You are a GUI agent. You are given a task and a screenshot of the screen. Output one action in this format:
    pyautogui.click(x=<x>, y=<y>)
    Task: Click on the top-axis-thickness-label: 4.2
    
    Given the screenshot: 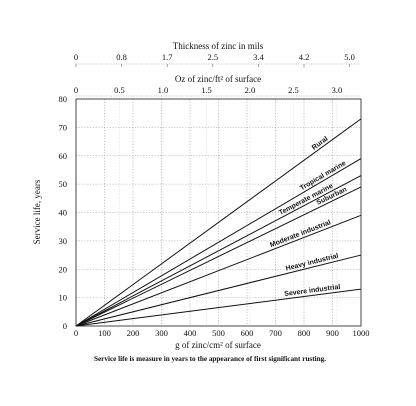 What is the action you would take?
    pyautogui.click(x=304, y=57)
    